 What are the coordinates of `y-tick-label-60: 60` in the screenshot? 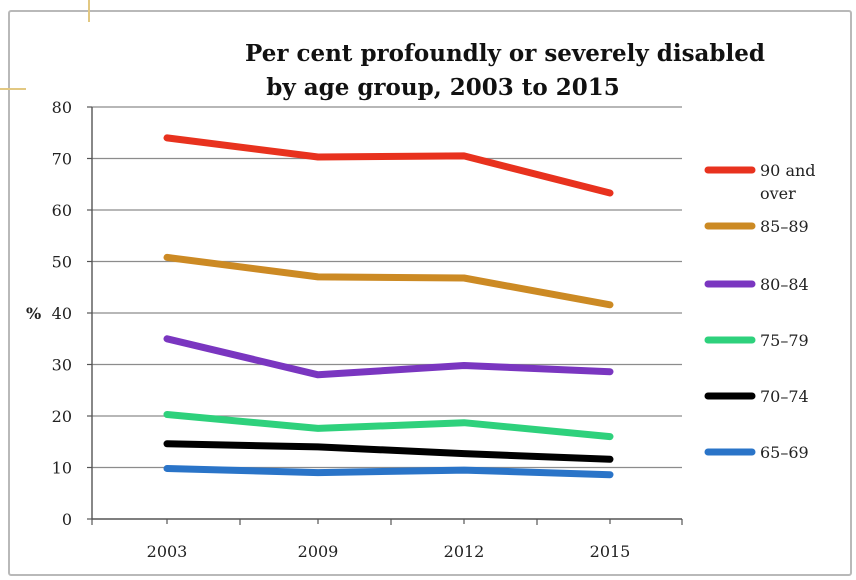 It's located at (62, 210).